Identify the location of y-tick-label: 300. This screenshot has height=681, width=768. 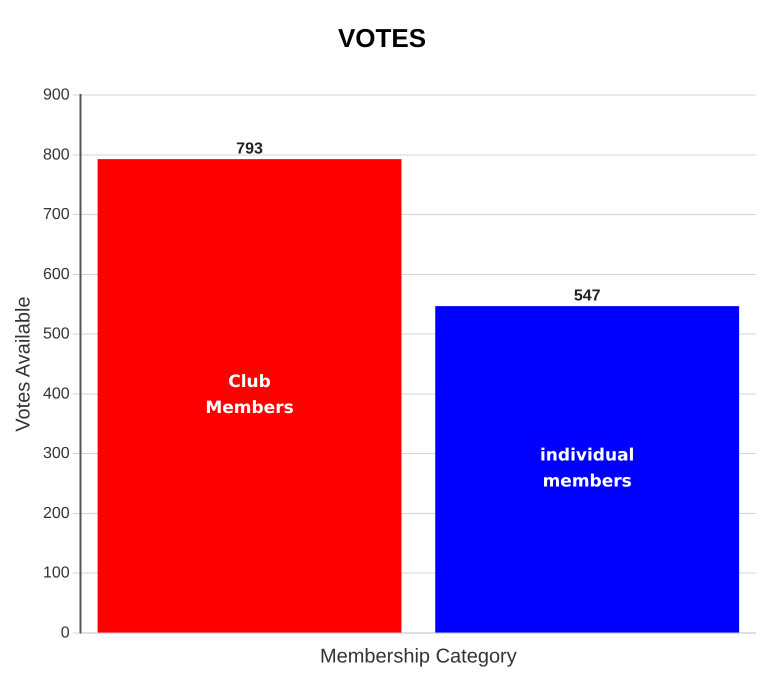
(56, 453).